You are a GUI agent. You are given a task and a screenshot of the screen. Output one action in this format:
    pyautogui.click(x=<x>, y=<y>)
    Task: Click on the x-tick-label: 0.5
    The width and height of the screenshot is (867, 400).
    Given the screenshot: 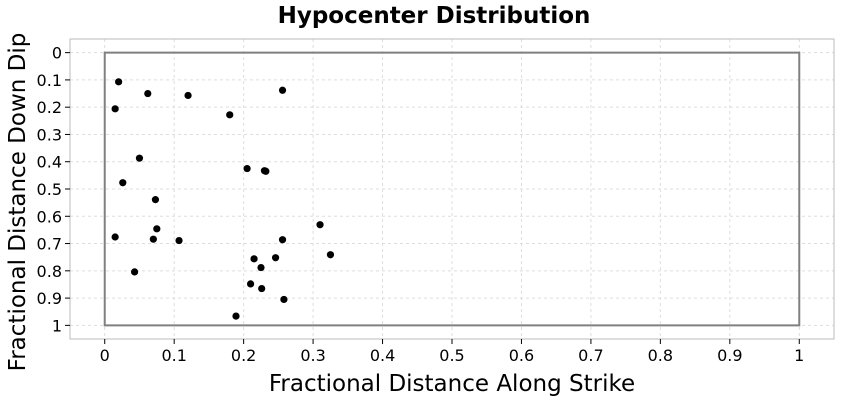 What is the action you would take?
    pyautogui.click(x=451, y=355)
    